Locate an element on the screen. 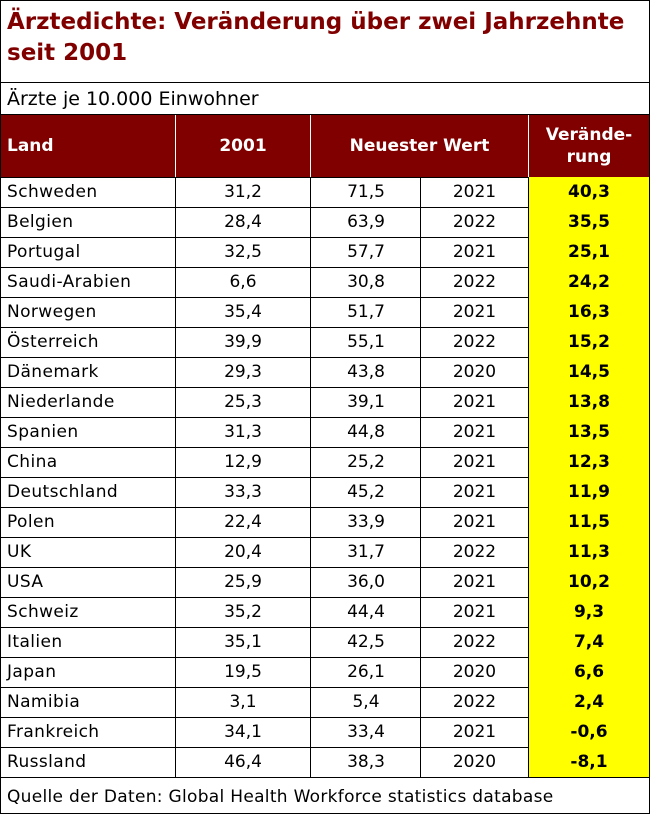 The width and height of the screenshot is (650, 814). table-row: Schweden 31,2 71,5 2021 40,3 is located at coordinates (325, 192).